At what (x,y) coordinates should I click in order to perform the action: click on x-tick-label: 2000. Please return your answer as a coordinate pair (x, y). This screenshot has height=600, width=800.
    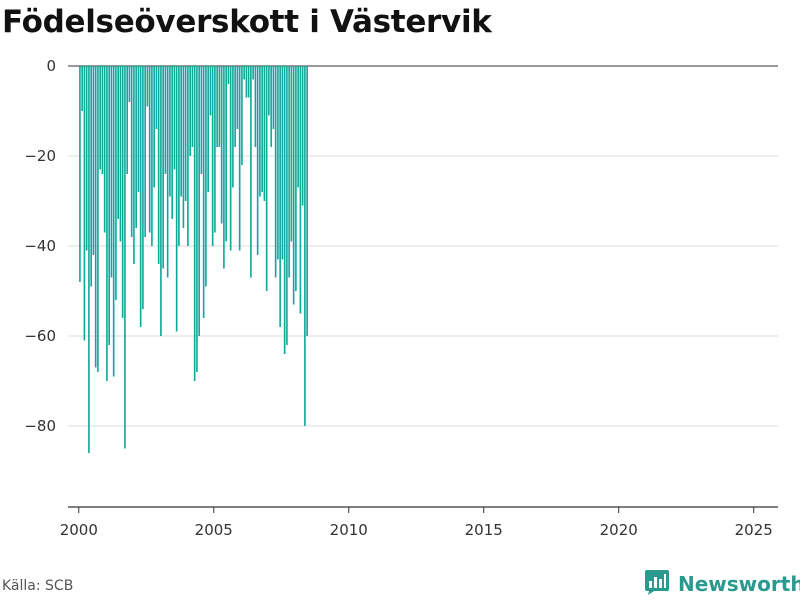
    Looking at the image, I should click on (79, 530).